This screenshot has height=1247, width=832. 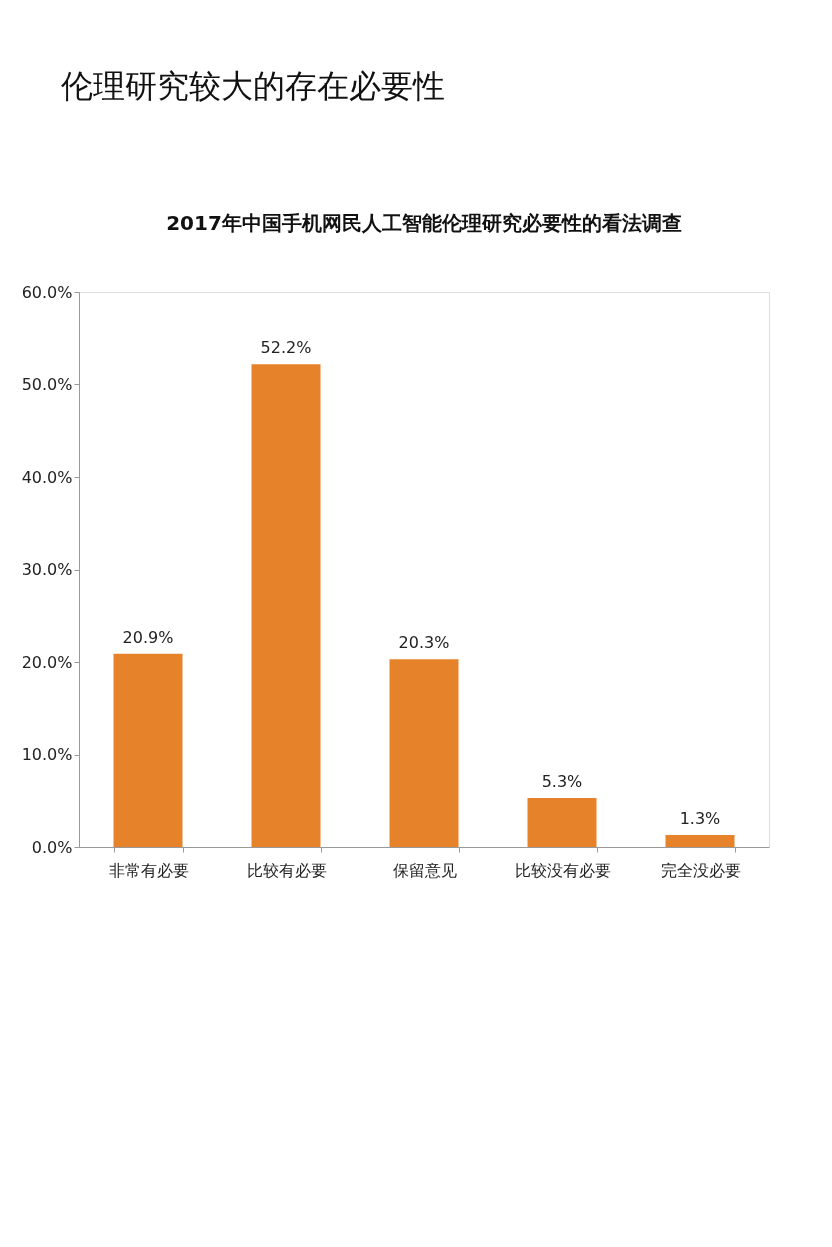 What do you see at coordinates (47, 754) in the screenshot?
I see `y-tick-label: 10.0%` at bounding box center [47, 754].